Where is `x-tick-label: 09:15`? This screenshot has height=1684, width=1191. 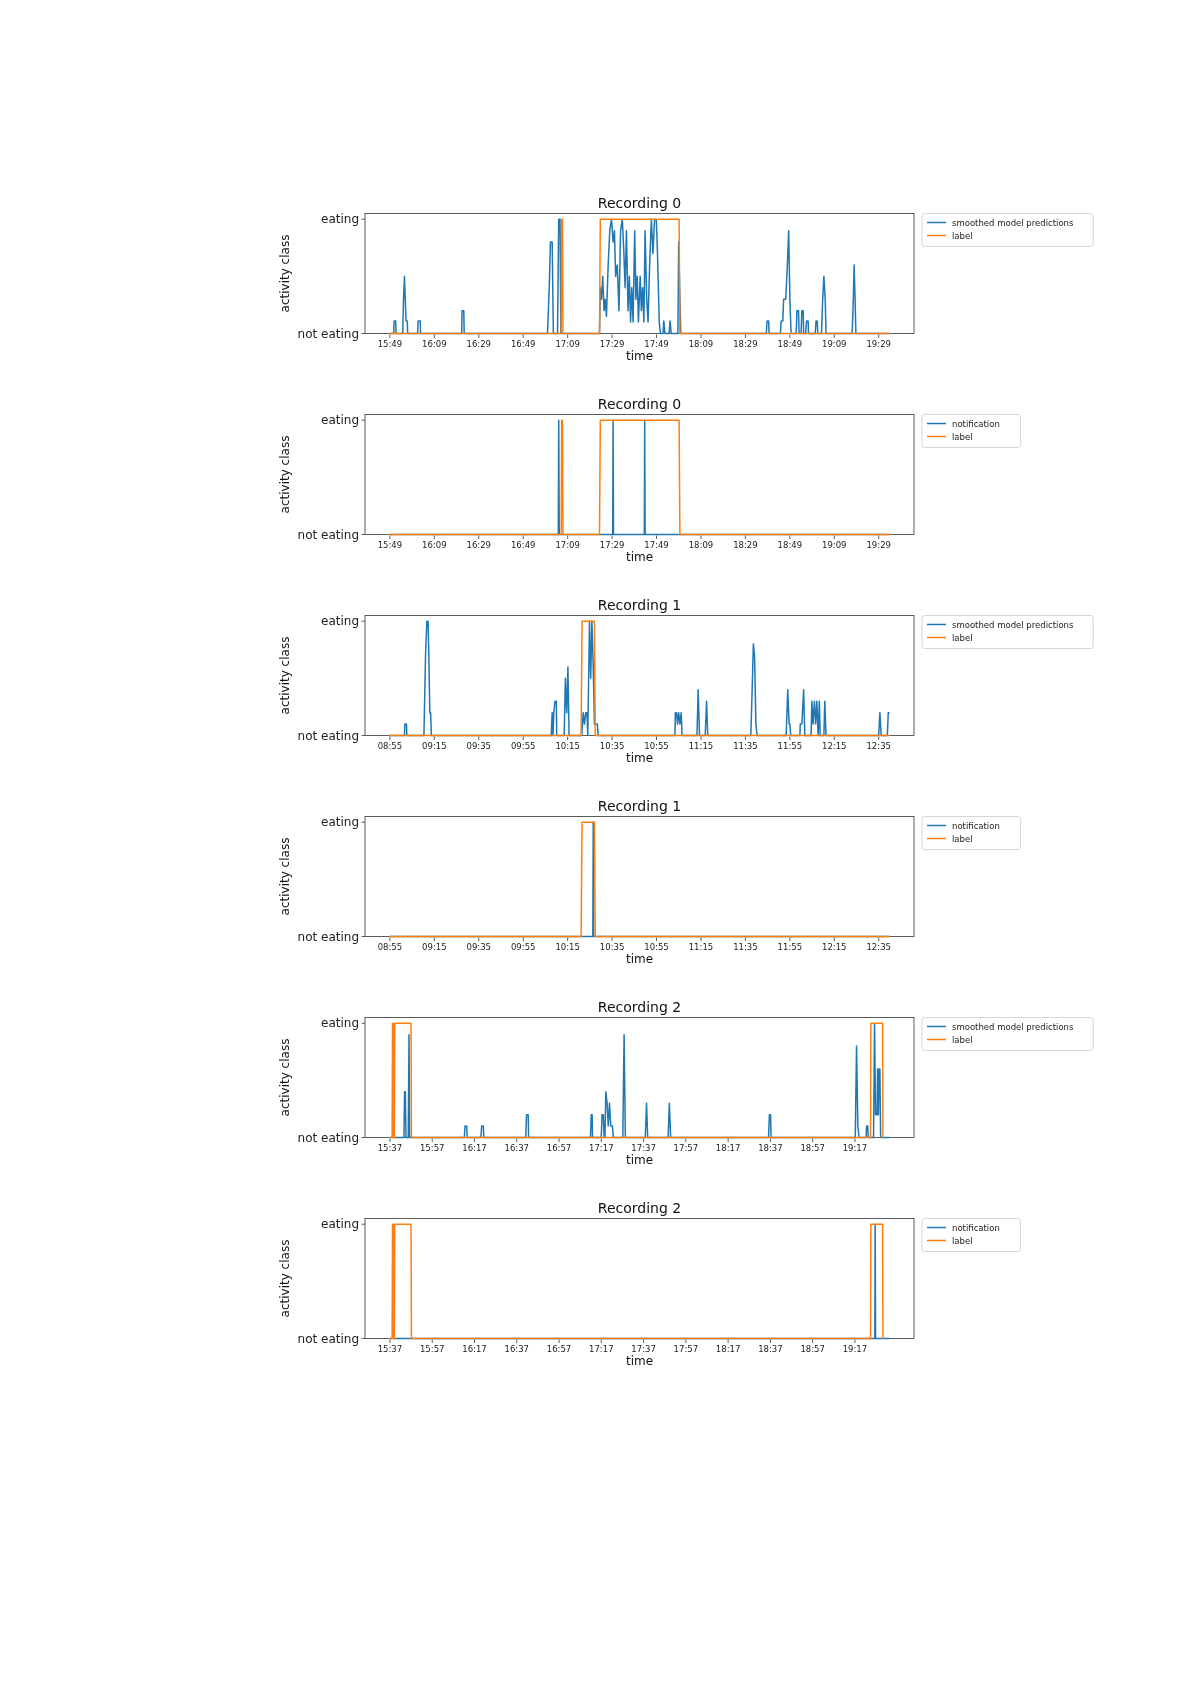
x-tick-label: 09:15 is located at coordinates (434, 947).